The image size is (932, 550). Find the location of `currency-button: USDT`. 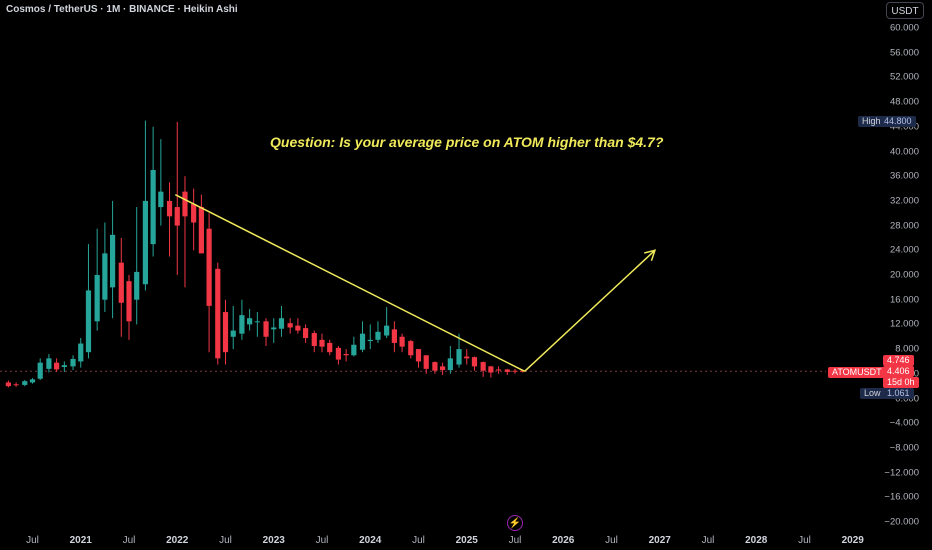

currency-button: USDT is located at coordinates (905, 10).